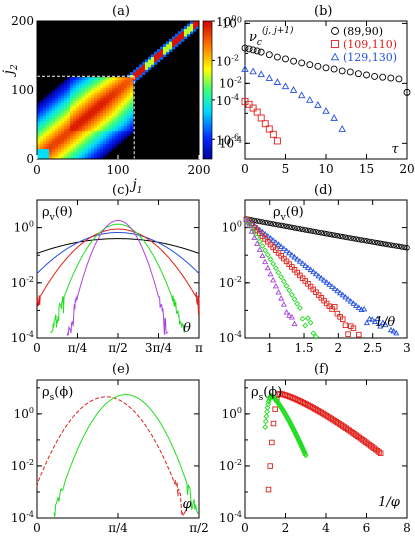 The image size is (415, 541). Describe the element at coordinates (372, 348) in the screenshot. I see `x-tick-label: 2.5` at that location.